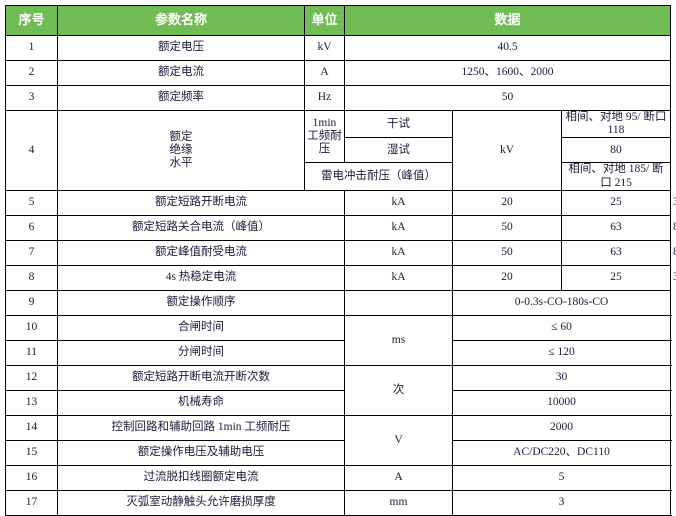 This screenshot has width=676, height=516. Describe the element at coordinates (398, 124) in the screenshot. I see `dry-test-label: 干试` at that location.